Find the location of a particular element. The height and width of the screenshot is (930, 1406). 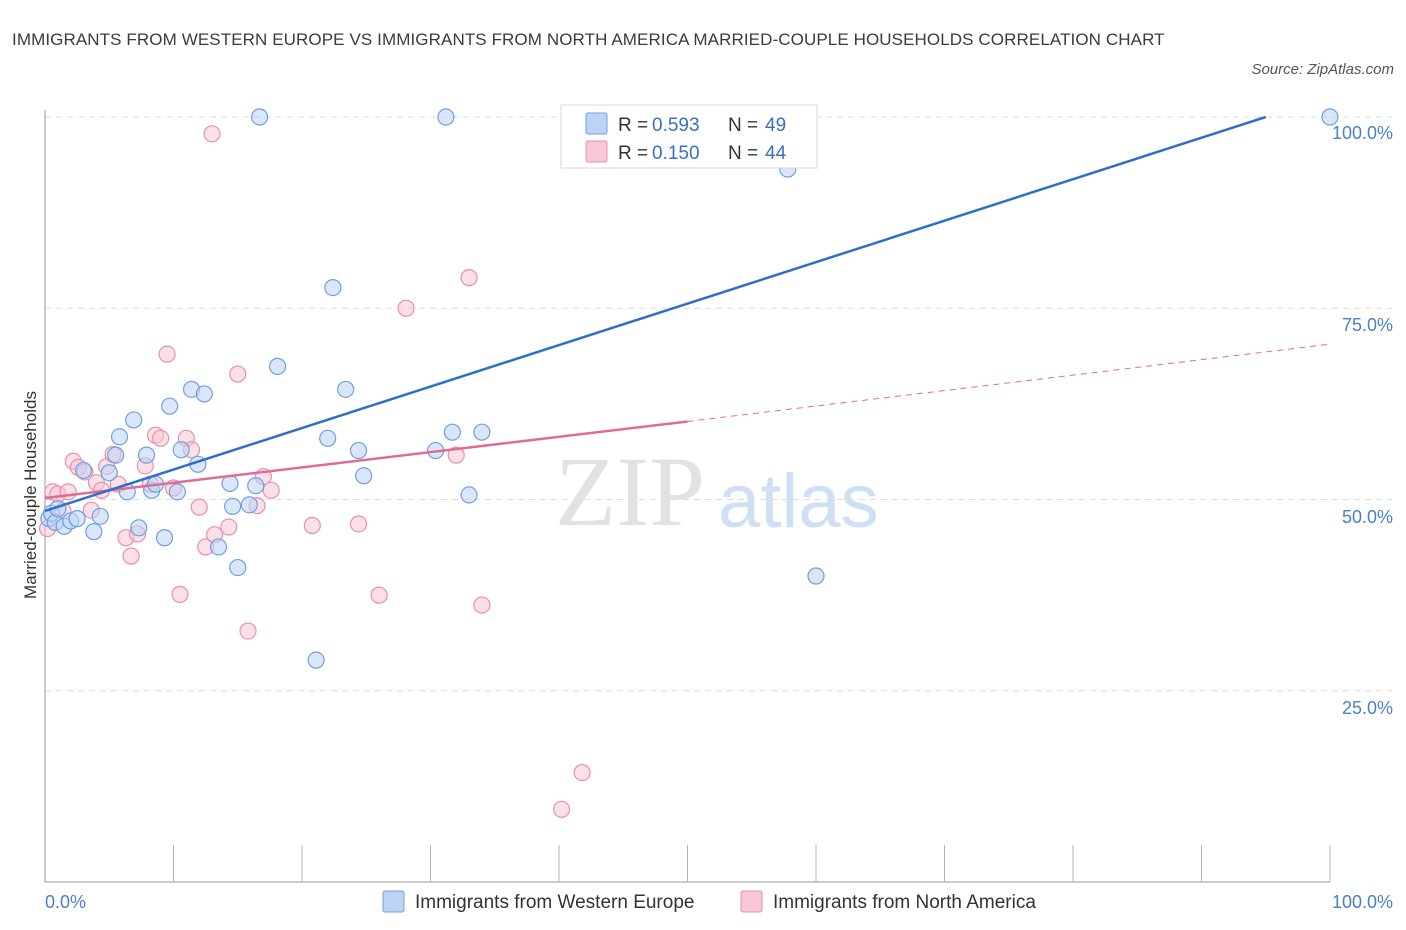

stats-legend: R = 0.593 N = 49 R = 0.150 N = 44 is located at coordinates (689, 136).